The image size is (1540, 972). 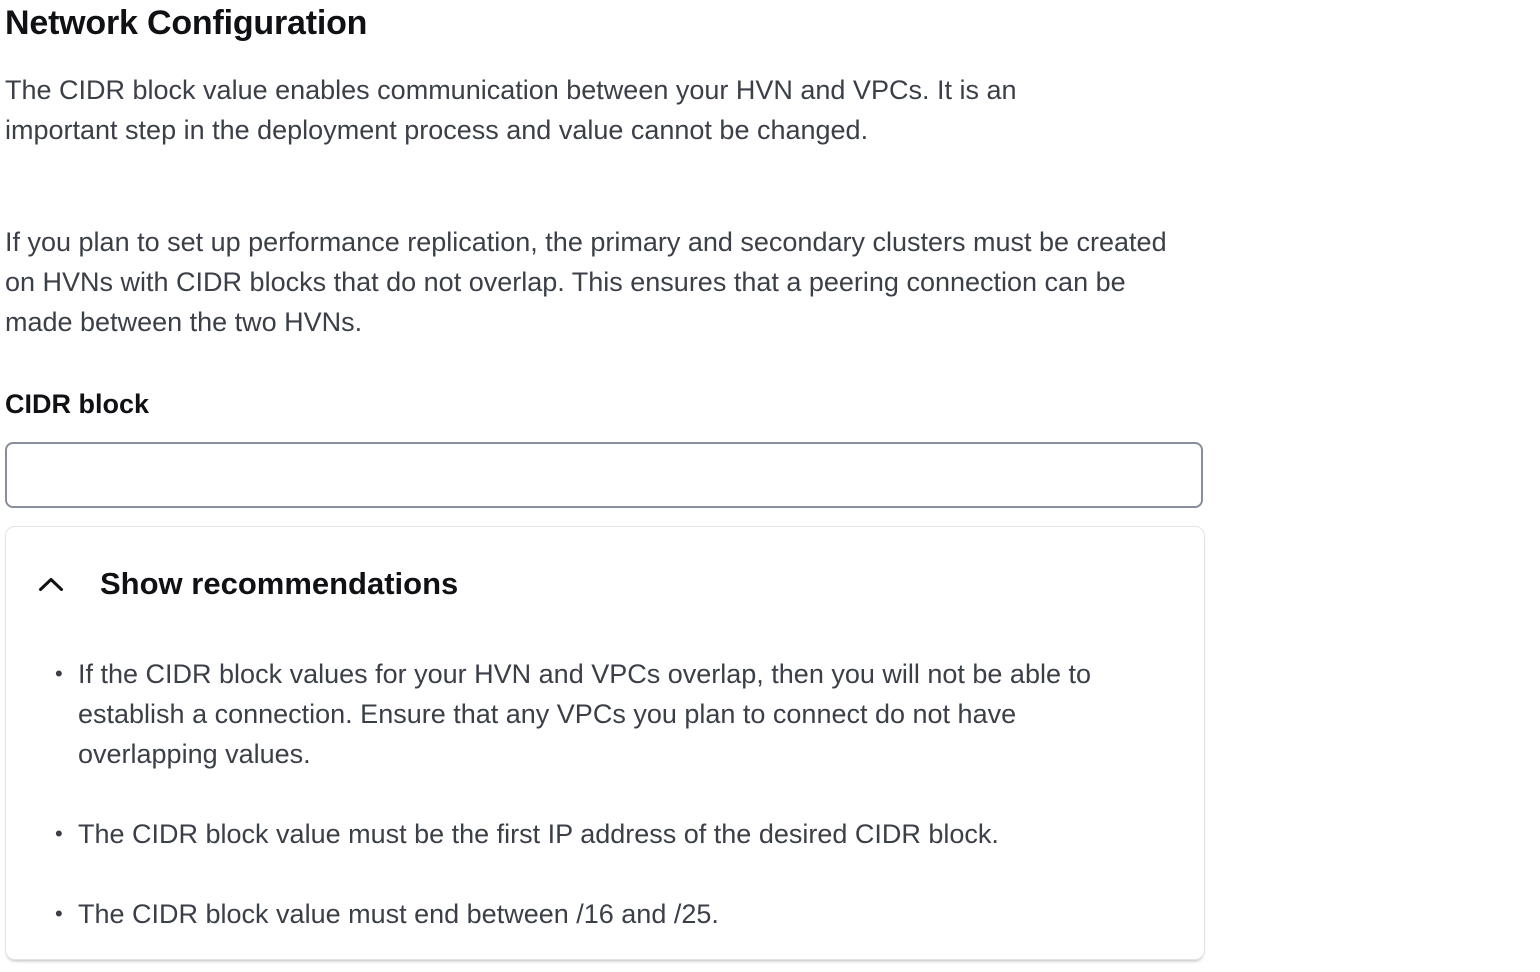 I want to click on cidr-block-label: CIDR block, so click(x=77, y=404).